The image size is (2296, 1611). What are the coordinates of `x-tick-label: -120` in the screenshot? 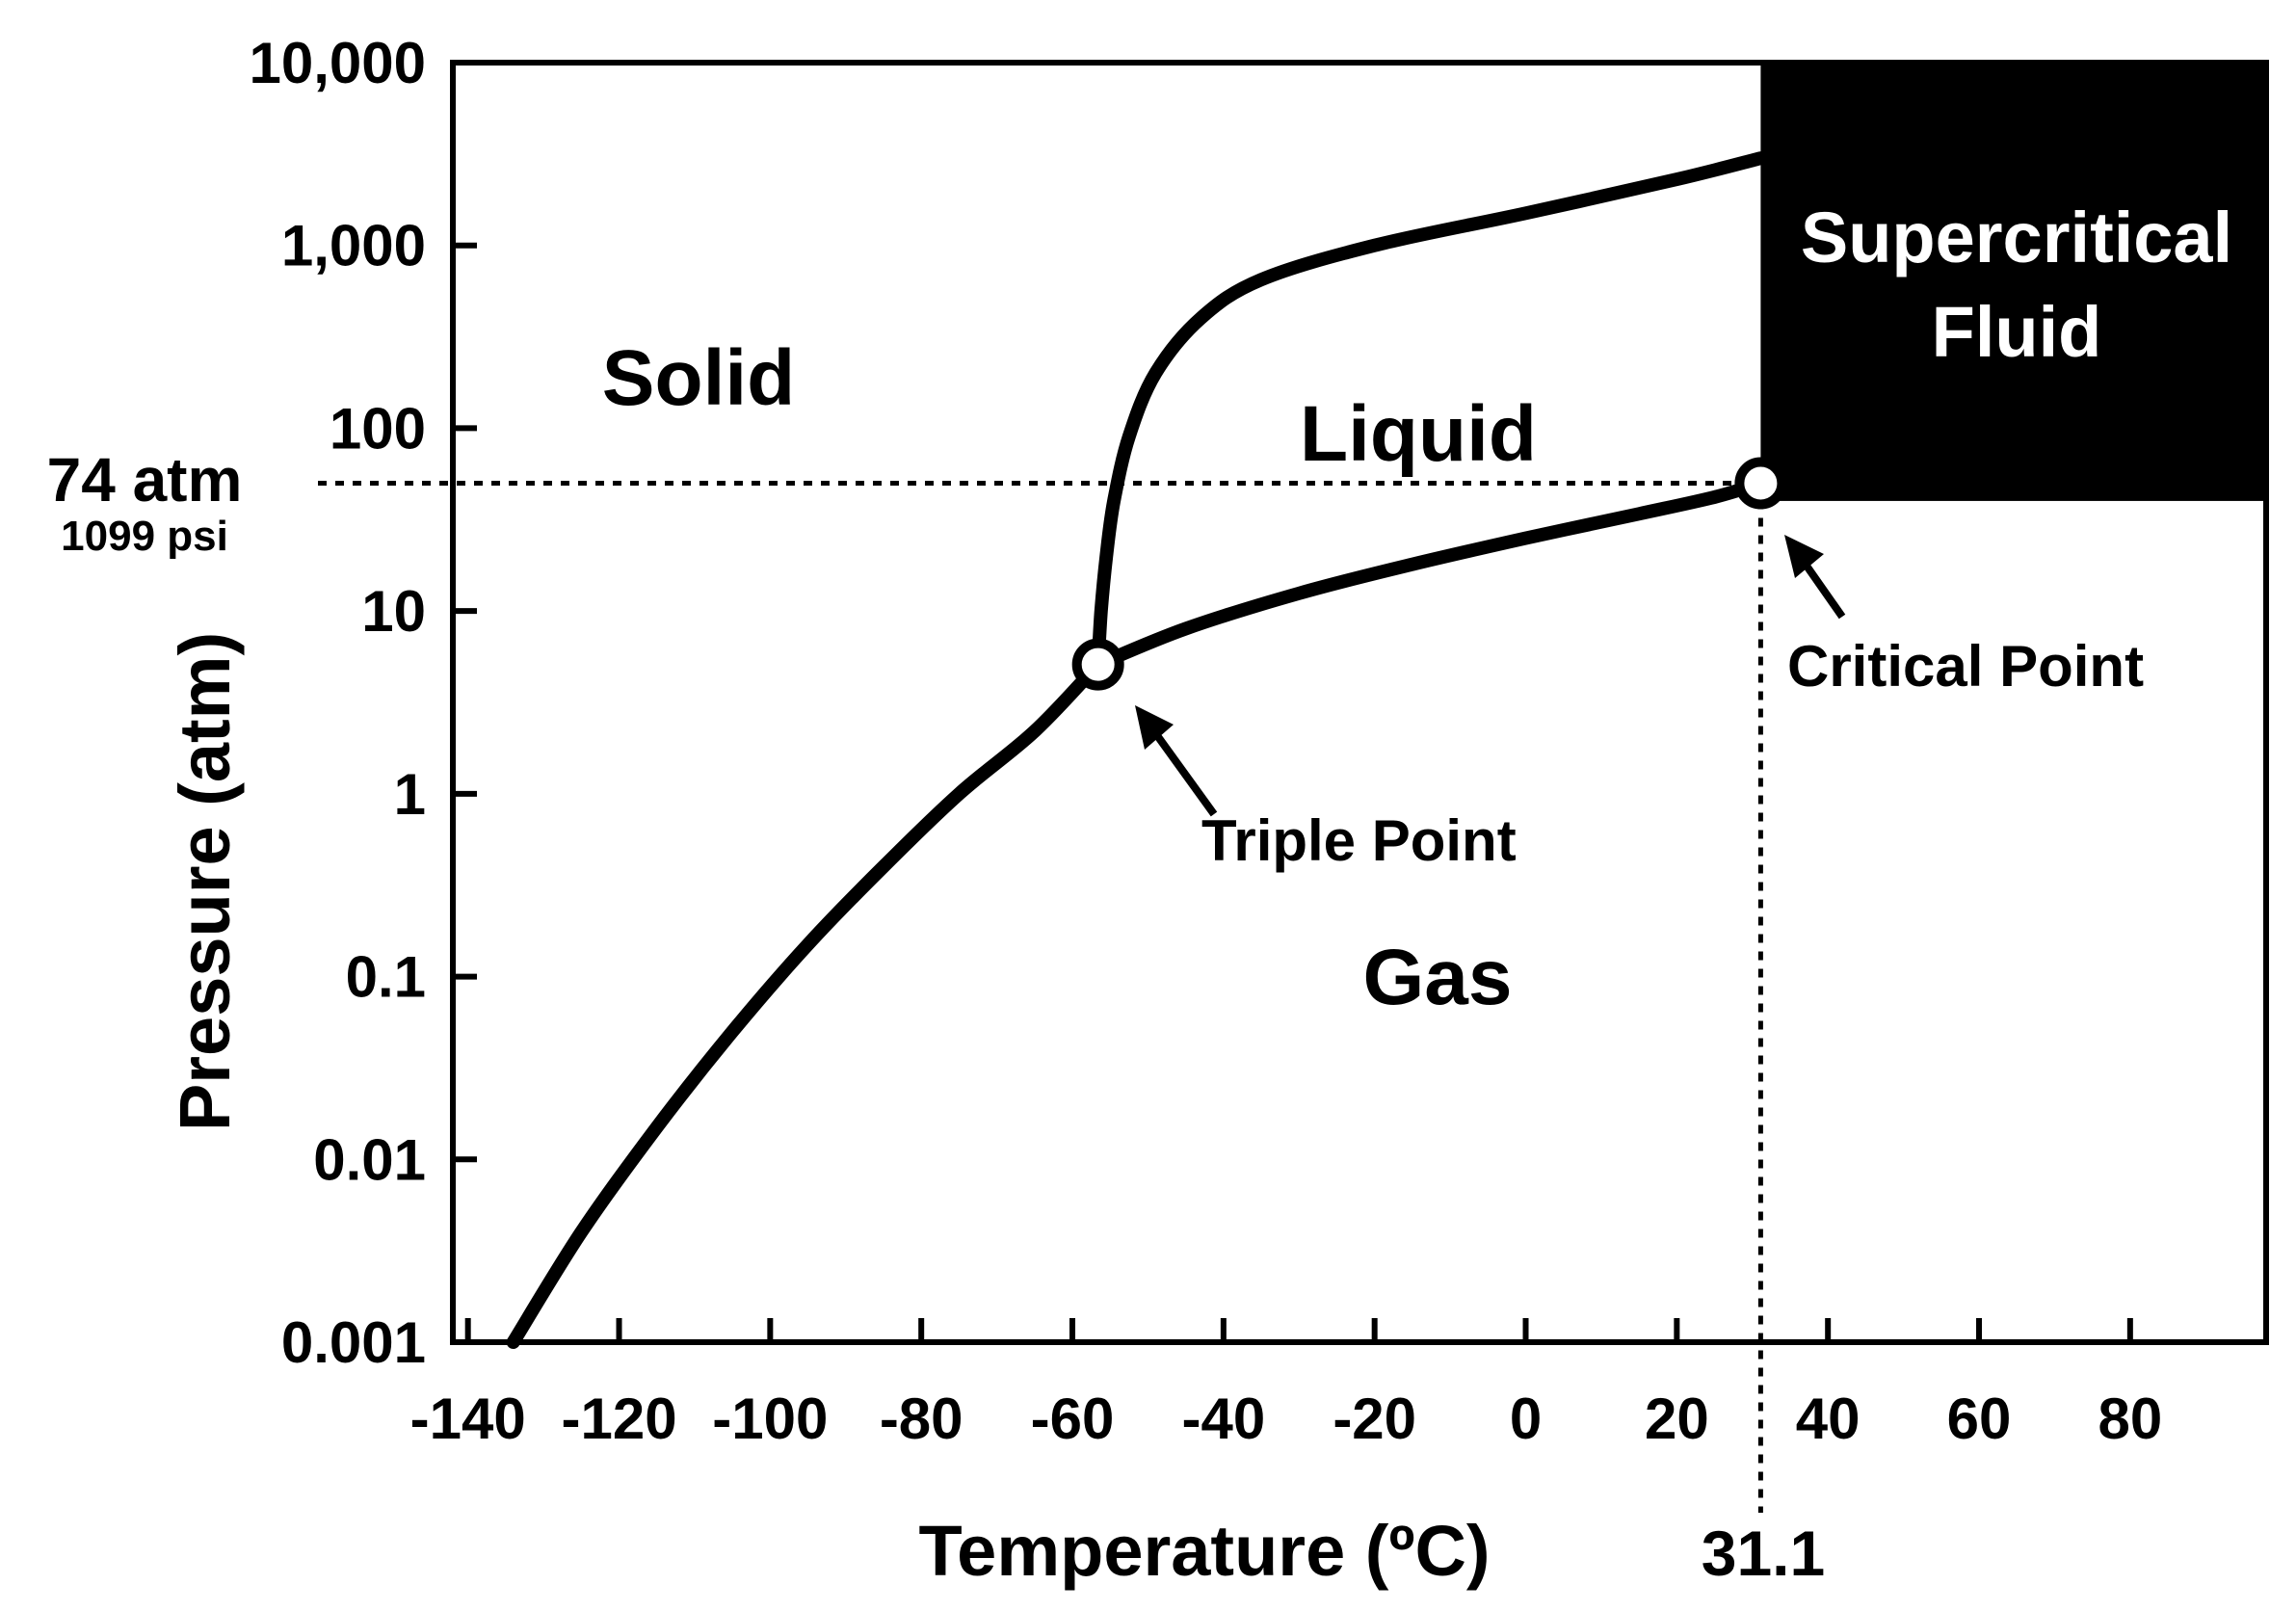 It's located at (619, 1419).